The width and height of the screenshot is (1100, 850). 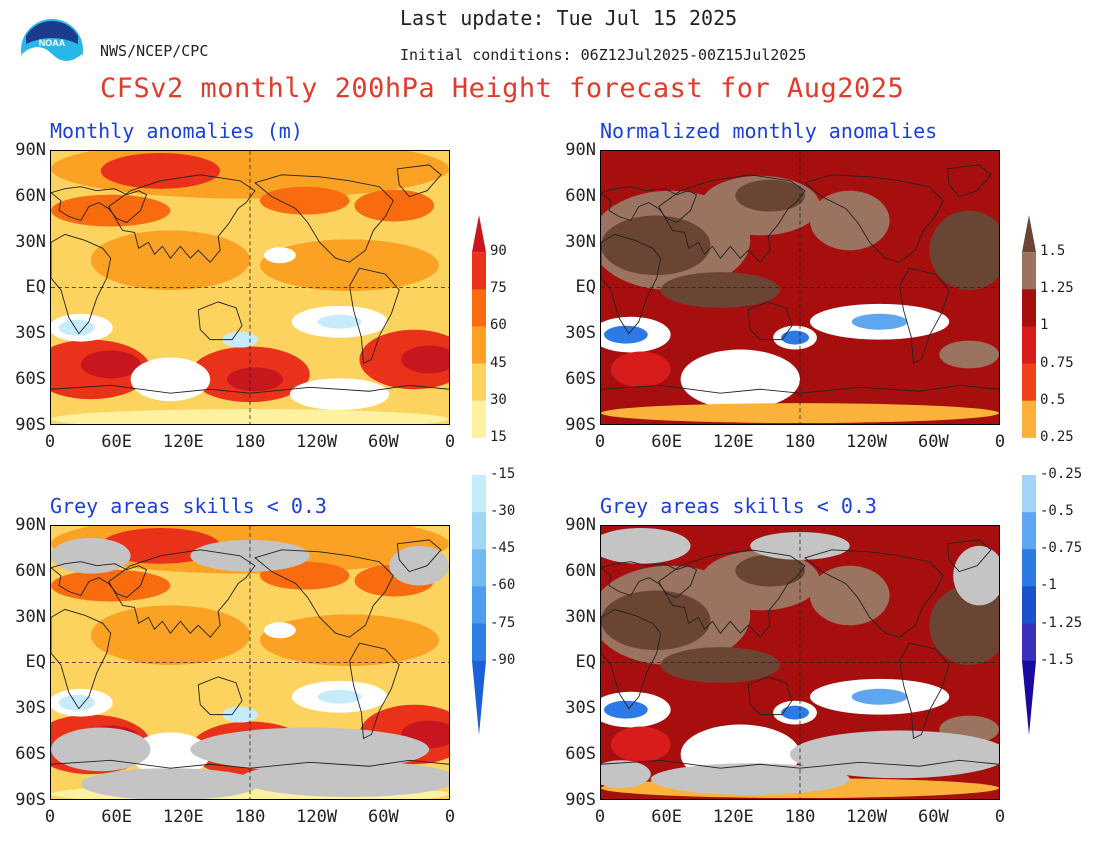 I want to click on colorbar-label: 0.5, so click(x=1053, y=399).